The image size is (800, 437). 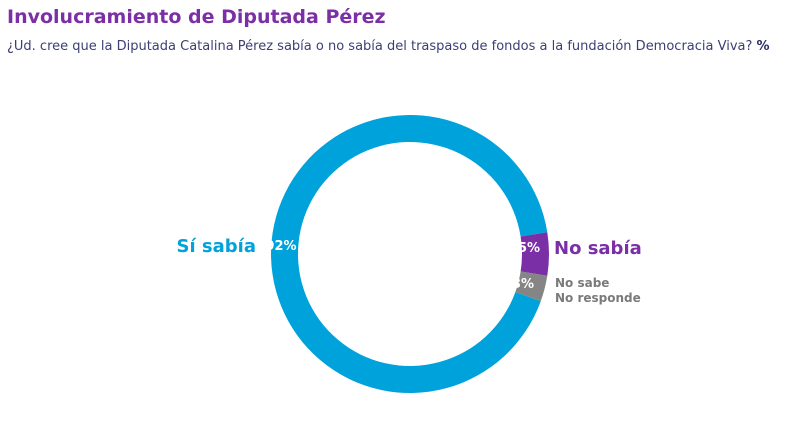 I want to click on slice-no-sabia, so click(x=535, y=254).